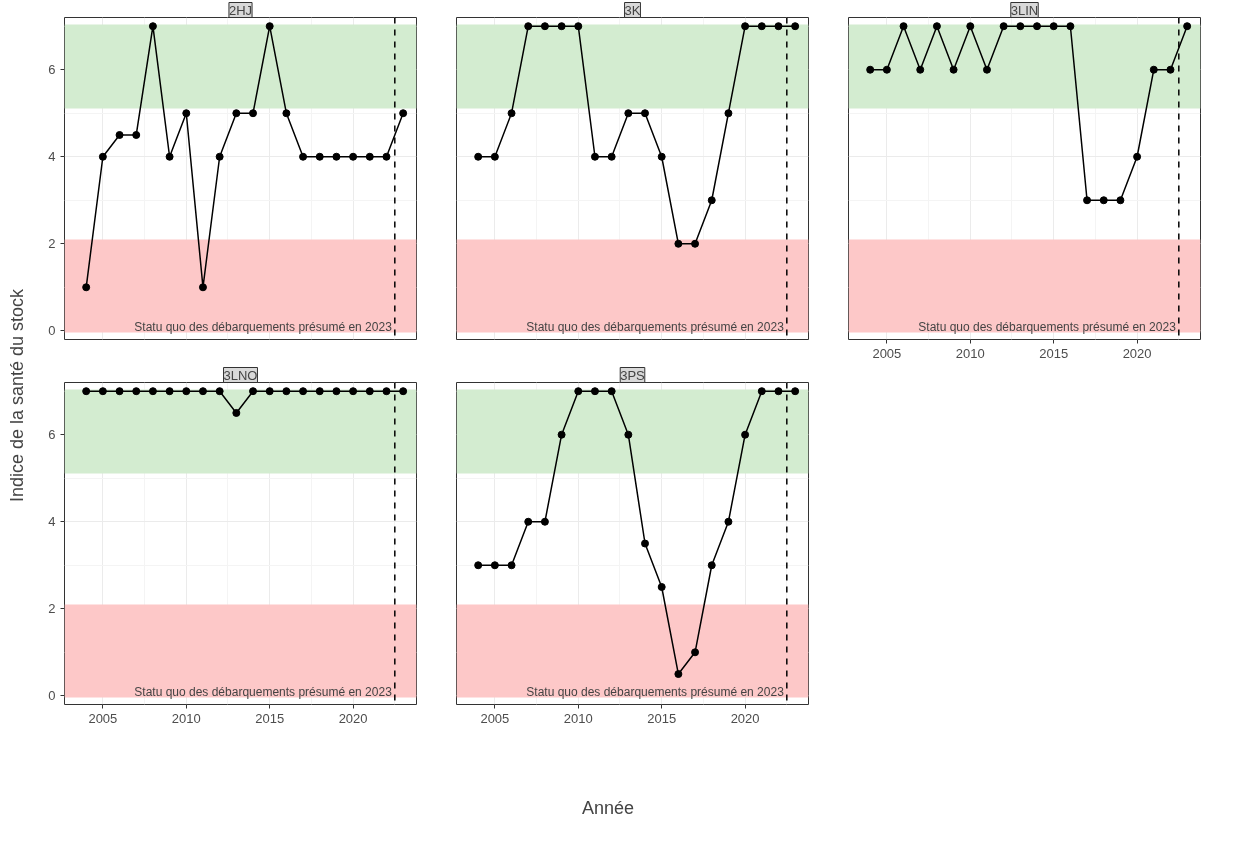  What do you see at coordinates (633, 375) in the screenshot?
I see `chart-title: 3PS` at bounding box center [633, 375].